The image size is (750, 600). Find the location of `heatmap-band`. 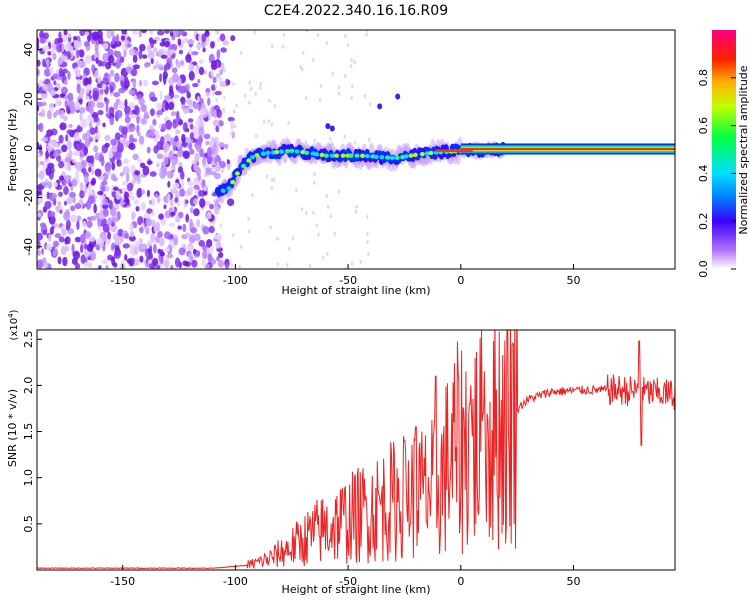

heatmap-band is located at coordinates (567, 149).